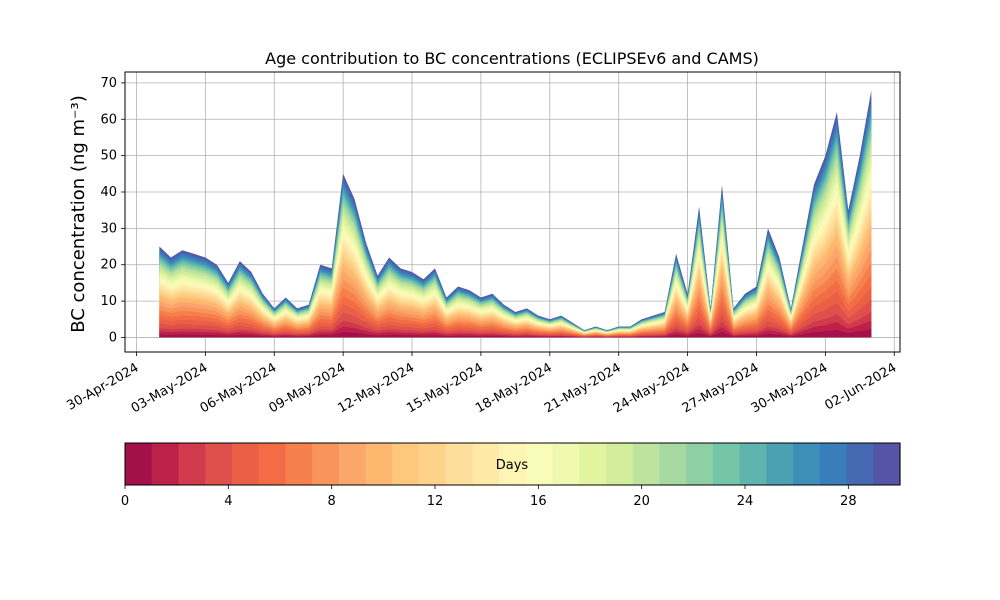  I want to click on colorbar-tick-label: 28, so click(848, 501).